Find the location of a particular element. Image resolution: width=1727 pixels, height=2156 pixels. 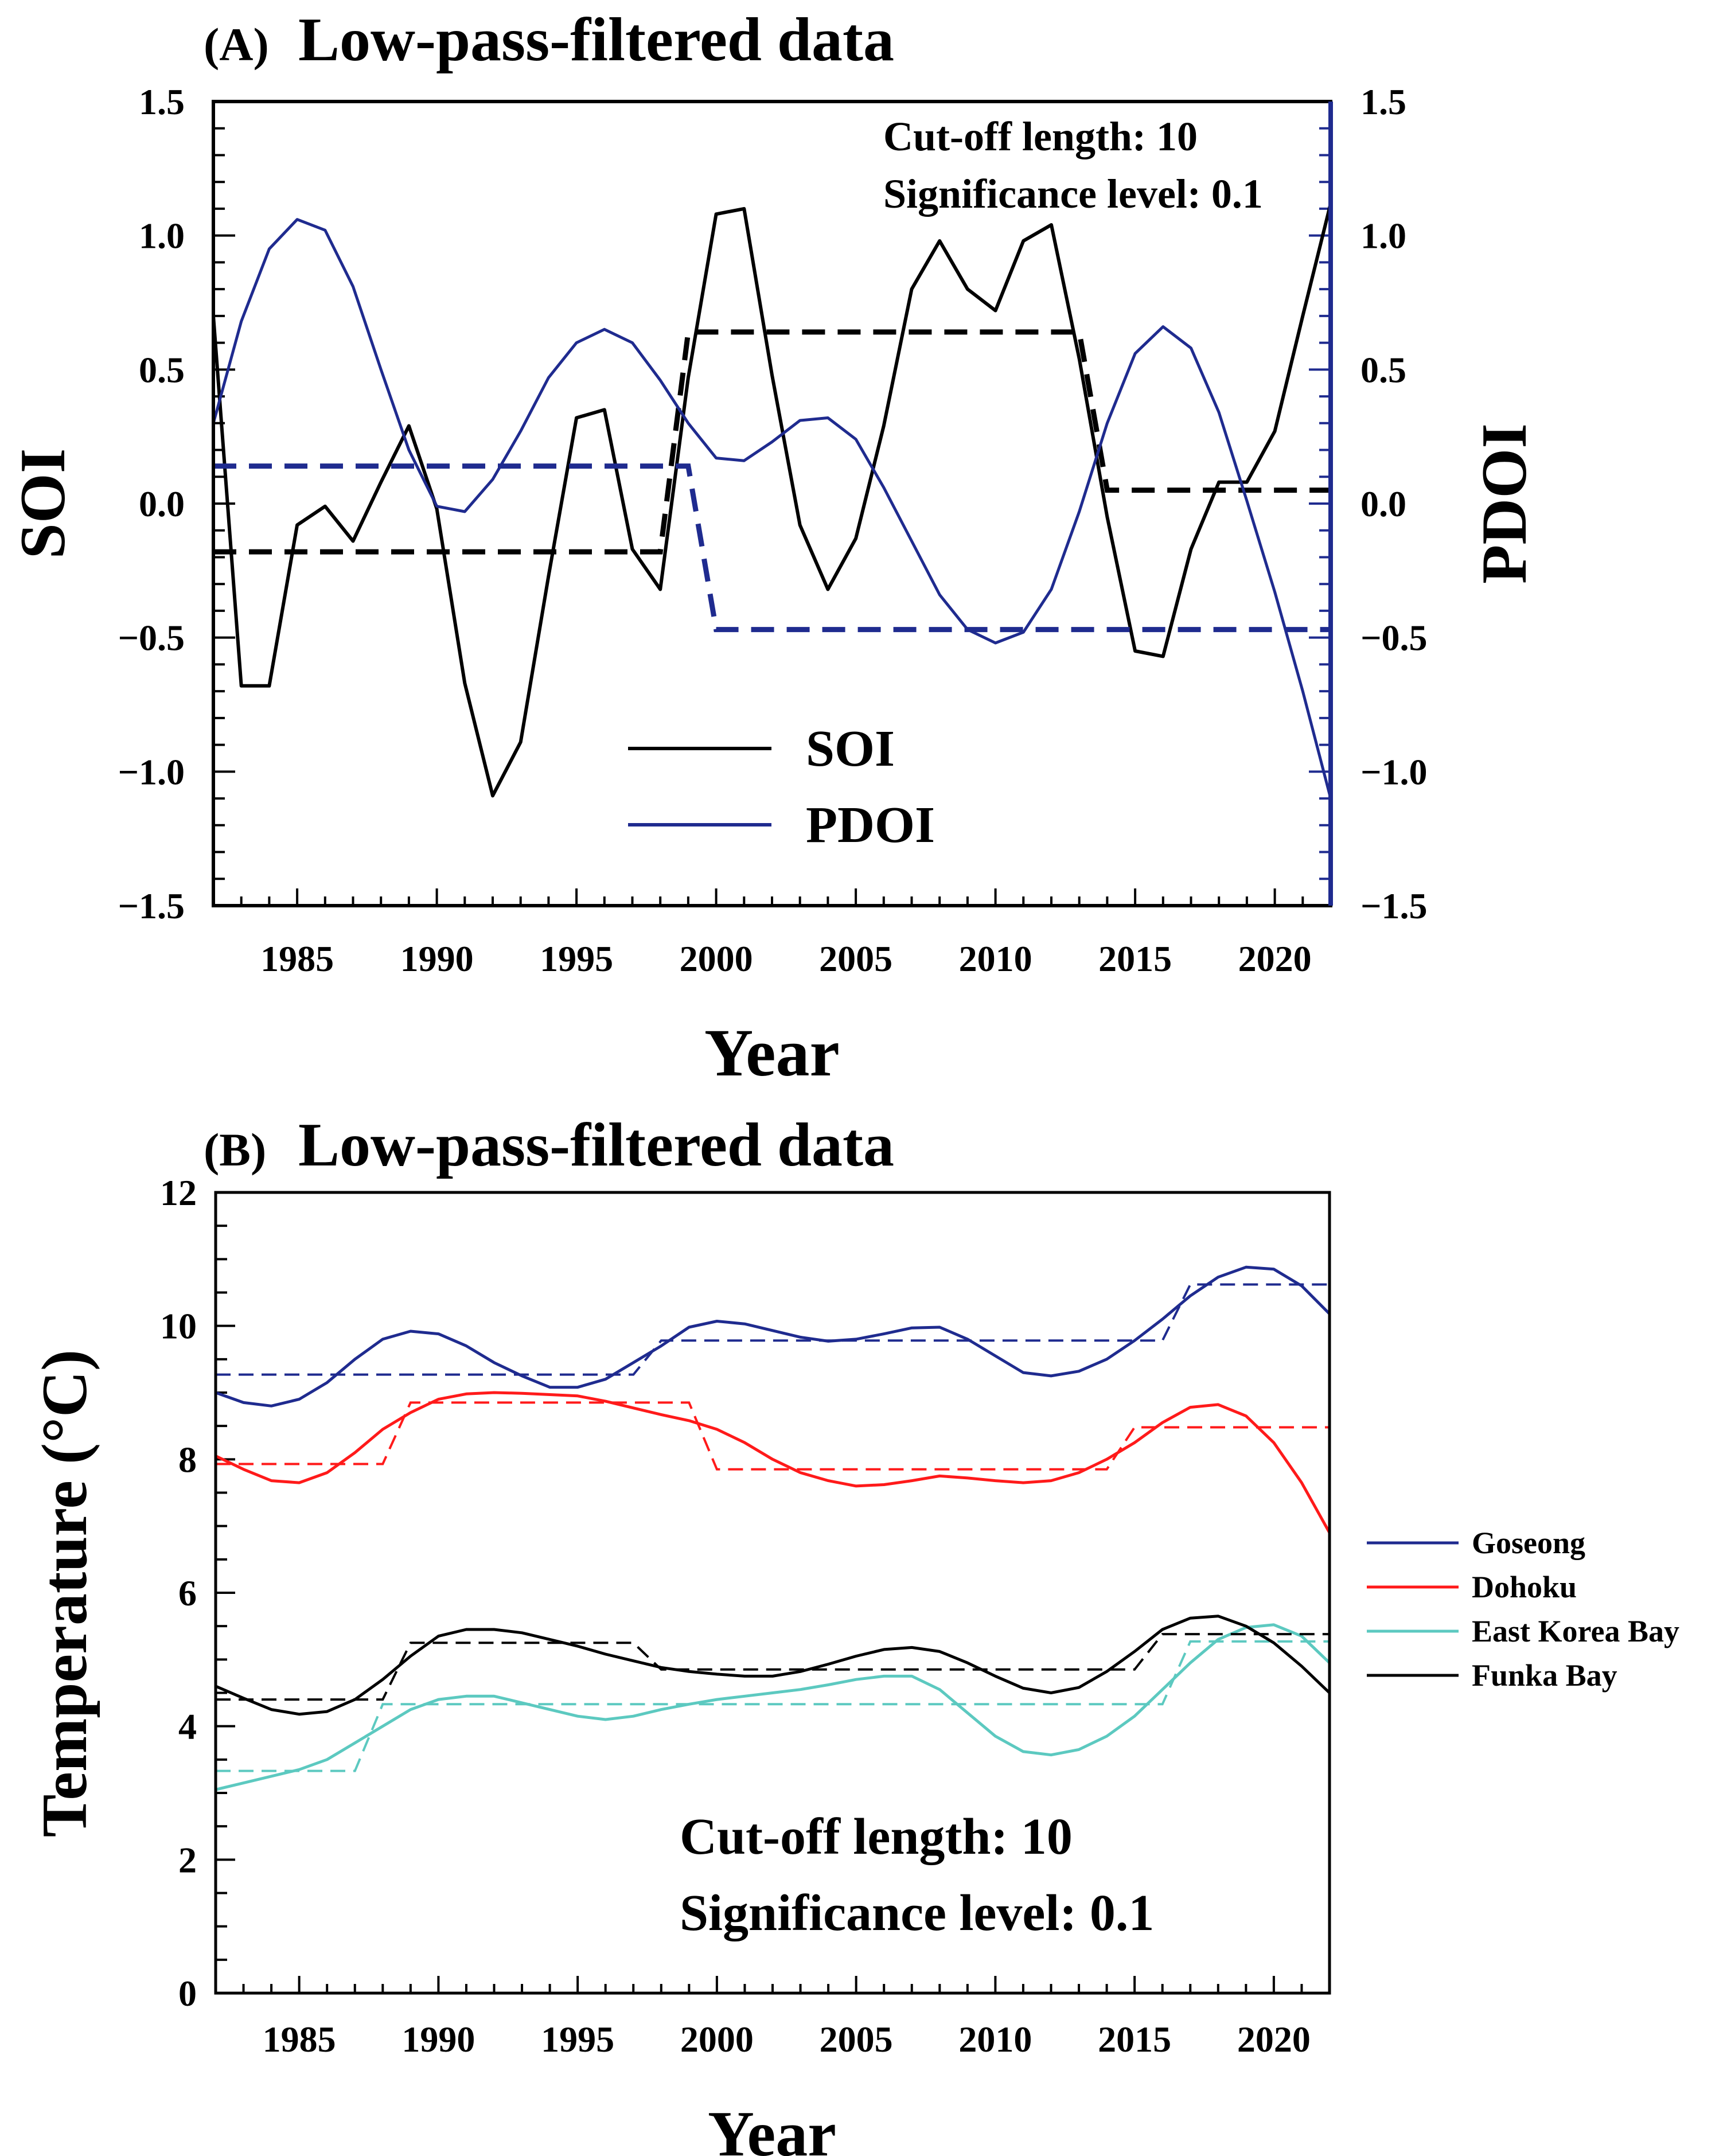

b-x-tick-label: 2020 is located at coordinates (1274, 2039).